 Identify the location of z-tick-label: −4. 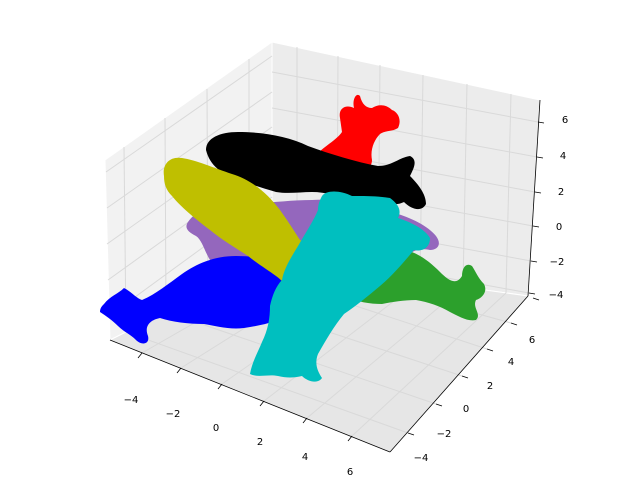
(556, 295).